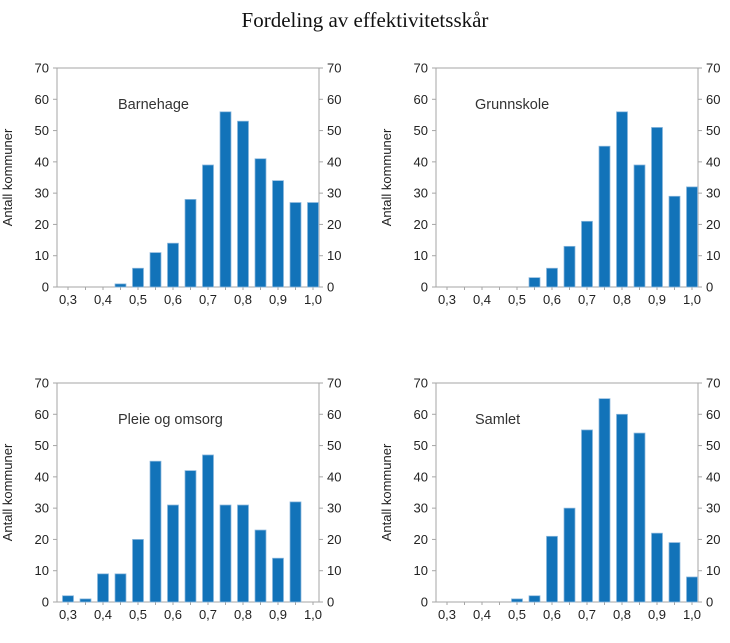 The image size is (730, 643). What do you see at coordinates (334, 414) in the screenshot?
I see `y-tick-label-right: 60` at bounding box center [334, 414].